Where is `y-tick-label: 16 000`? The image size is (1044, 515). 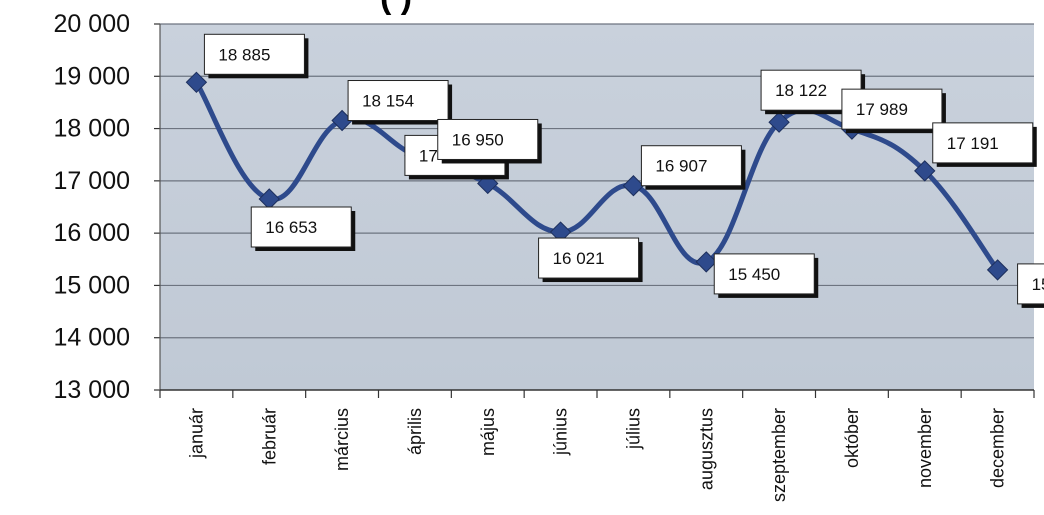
y-tick-label: 16 000 is located at coordinates (92, 233).